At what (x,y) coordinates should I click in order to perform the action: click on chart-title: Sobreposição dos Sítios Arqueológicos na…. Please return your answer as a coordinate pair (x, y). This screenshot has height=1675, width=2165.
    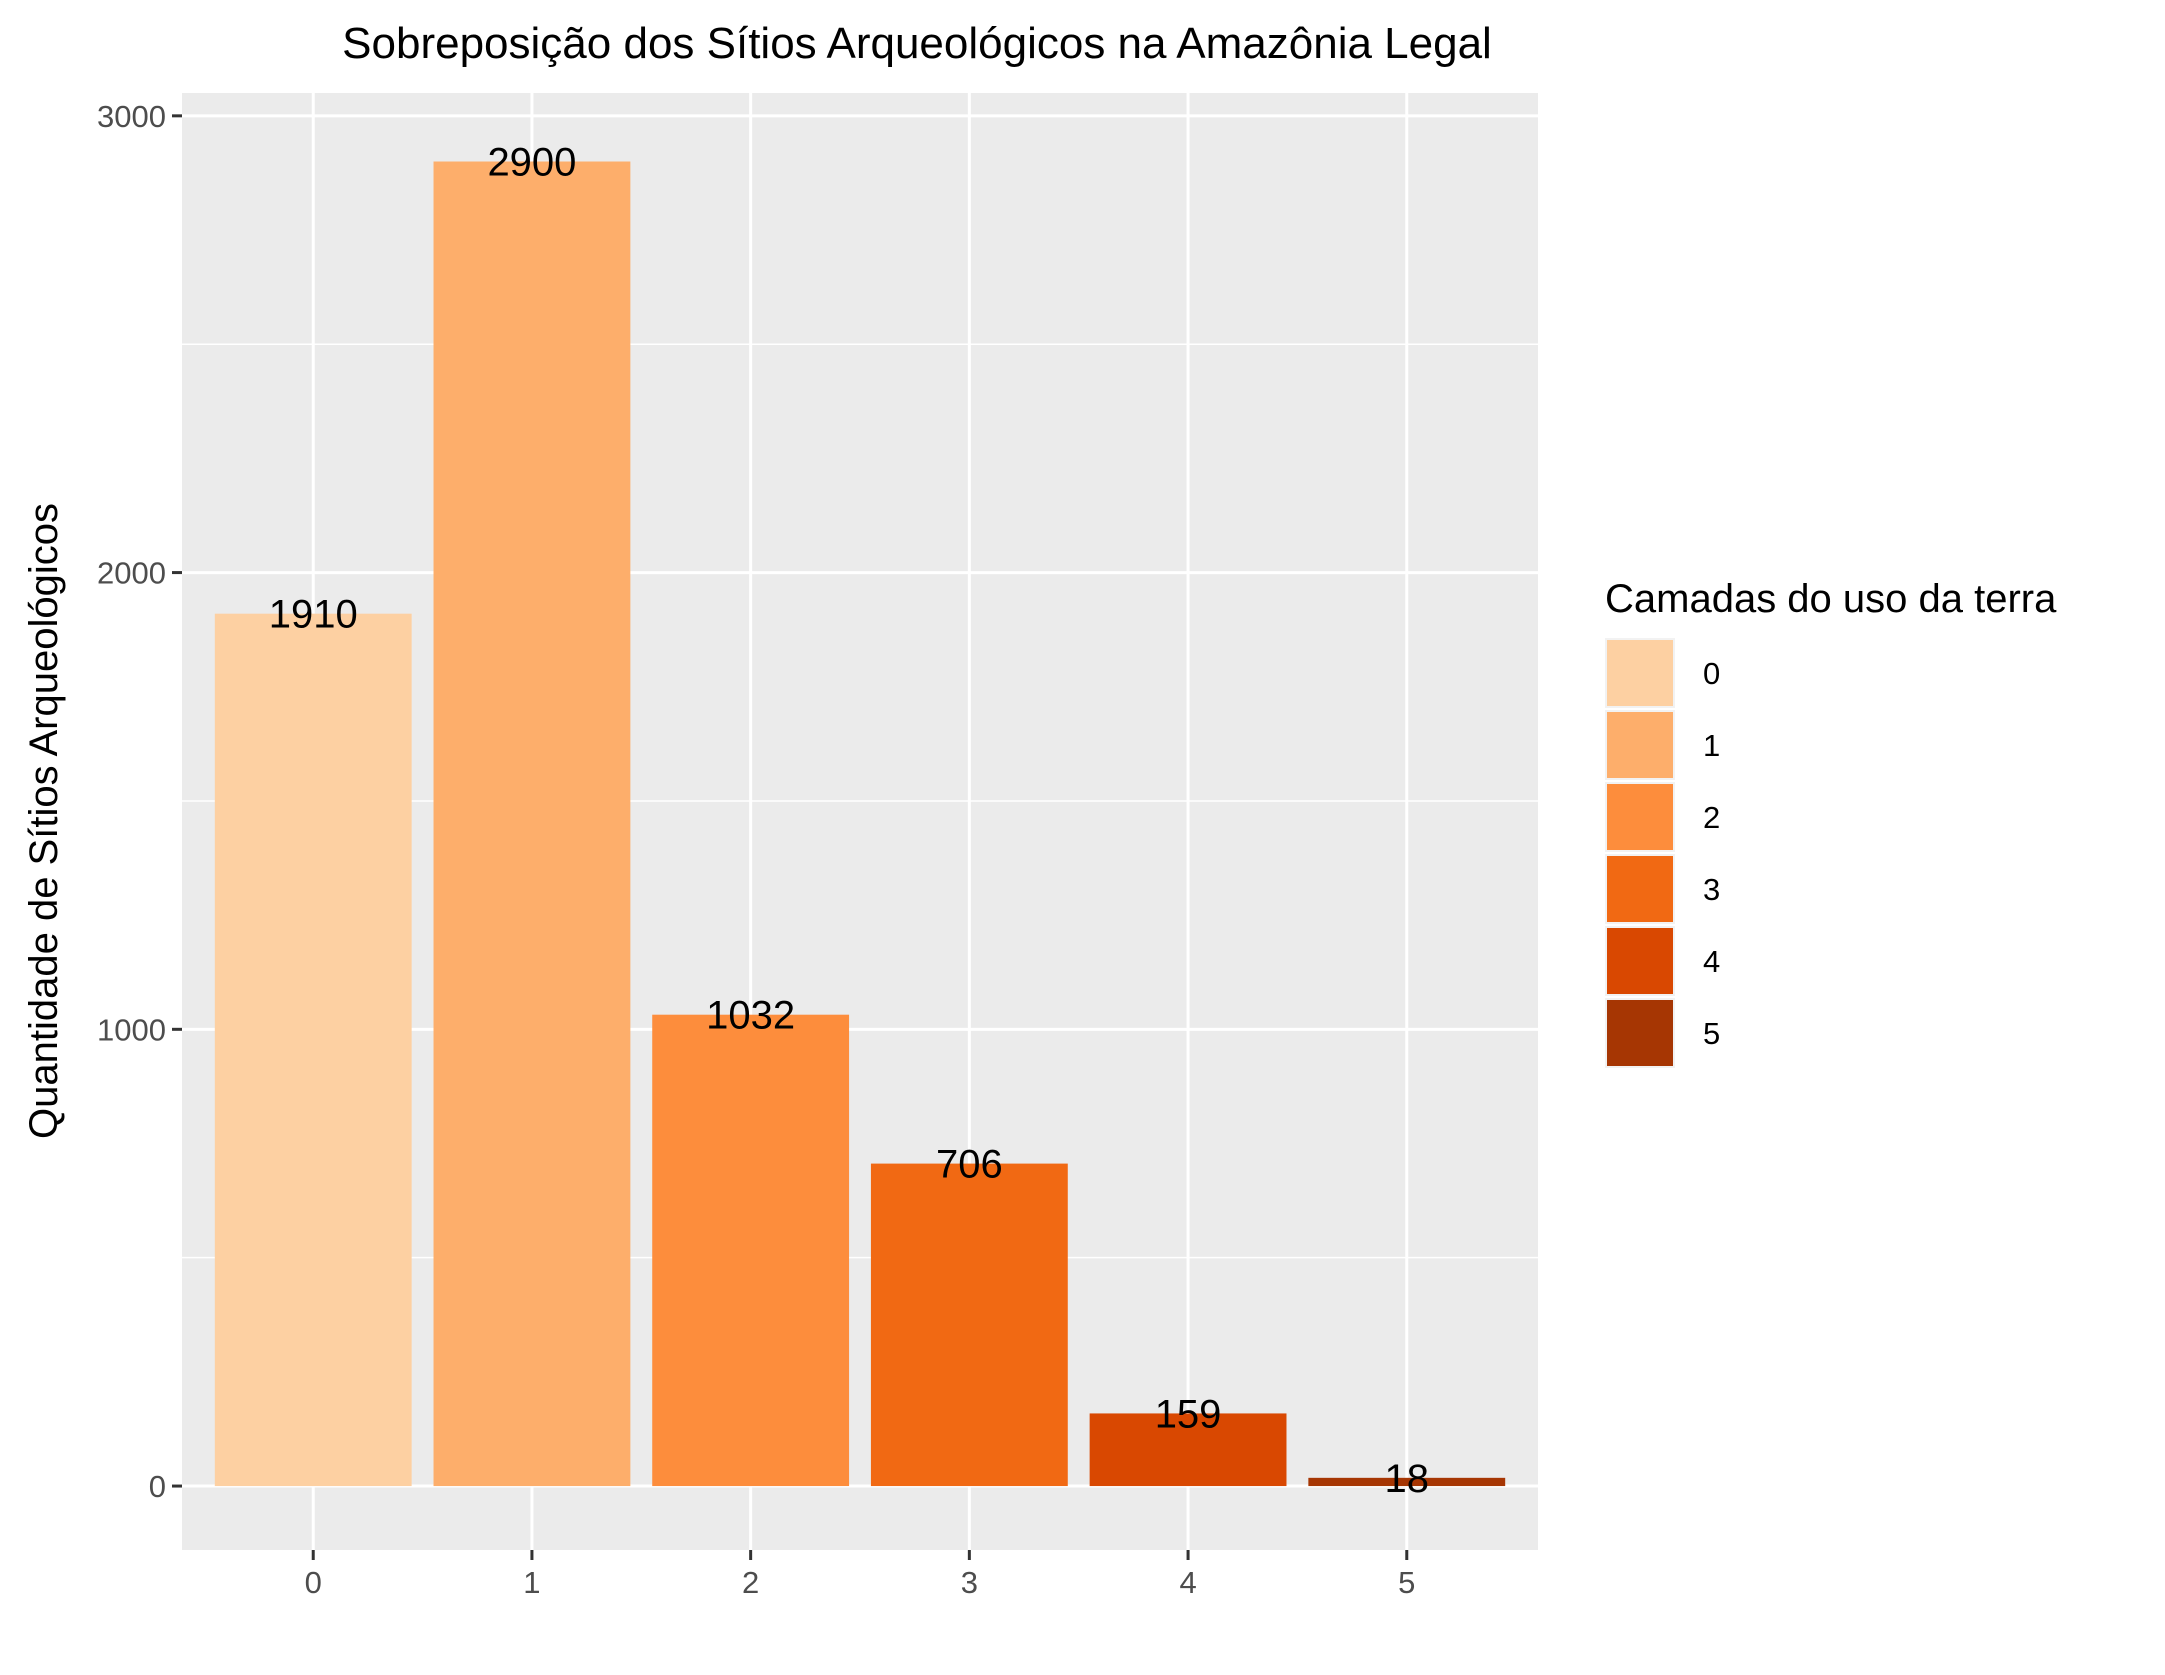
    Looking at the image, I should click on (917, 43).